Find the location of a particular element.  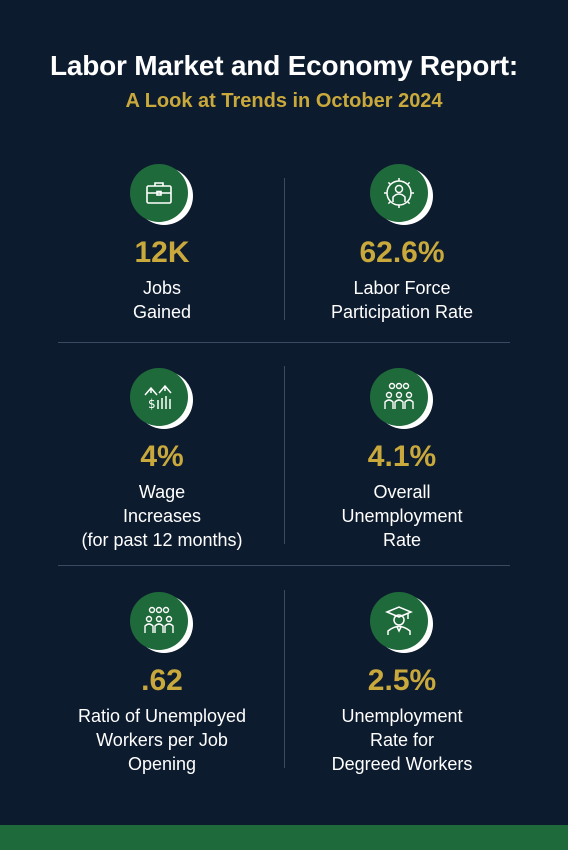

stat-value: 4% is located at coordinates (162, 456).